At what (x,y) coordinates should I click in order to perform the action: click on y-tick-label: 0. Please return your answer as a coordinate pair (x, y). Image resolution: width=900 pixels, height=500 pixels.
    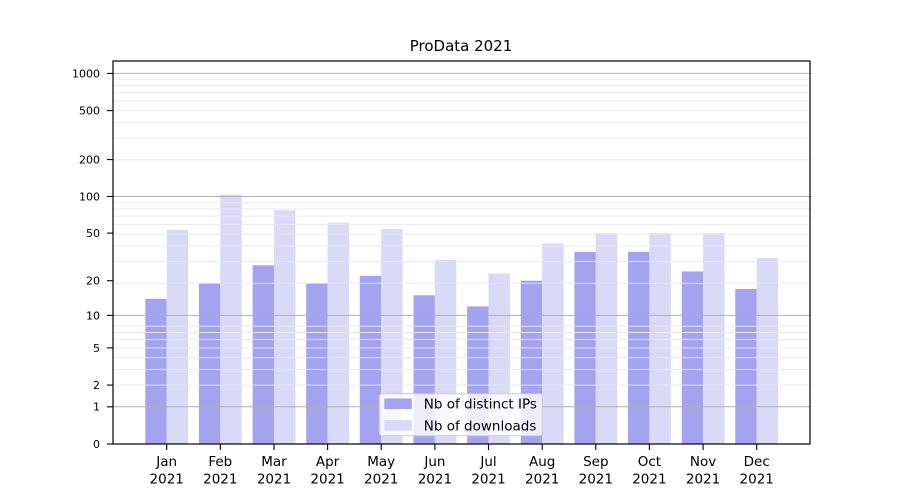
    Looking at the image, I should click on (96, 444).